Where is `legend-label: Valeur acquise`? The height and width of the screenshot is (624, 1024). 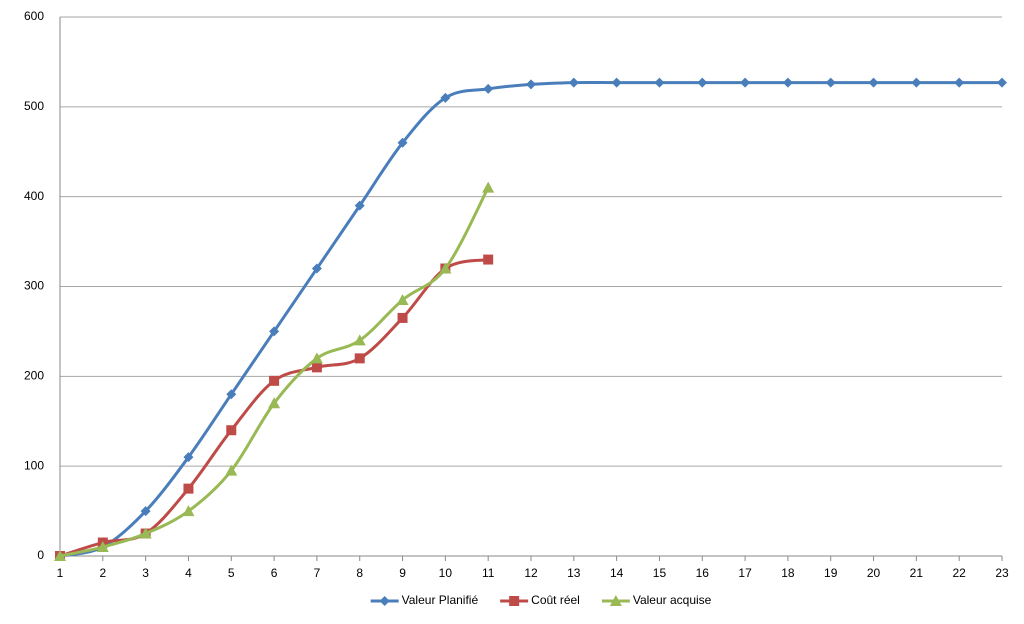
legend-label: Valeur acquise is located at coordinates (672, 600).